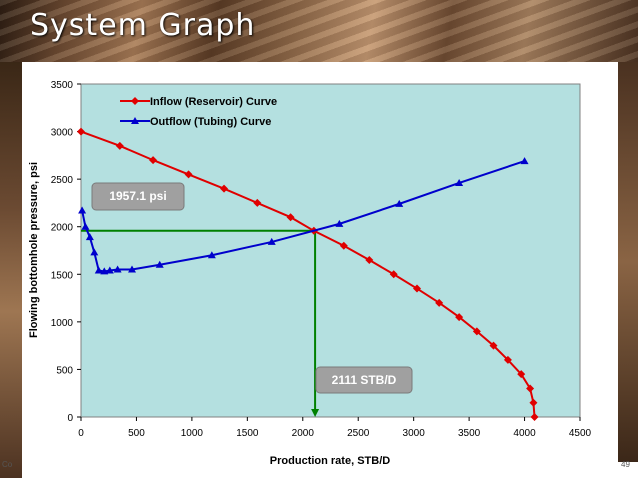 This screenshot has height=478, width=638. What do you see at coordinates (524, 433) in the screenshot?
I see `x-tick-label-8: 4000` at bounding box center [524, 433].